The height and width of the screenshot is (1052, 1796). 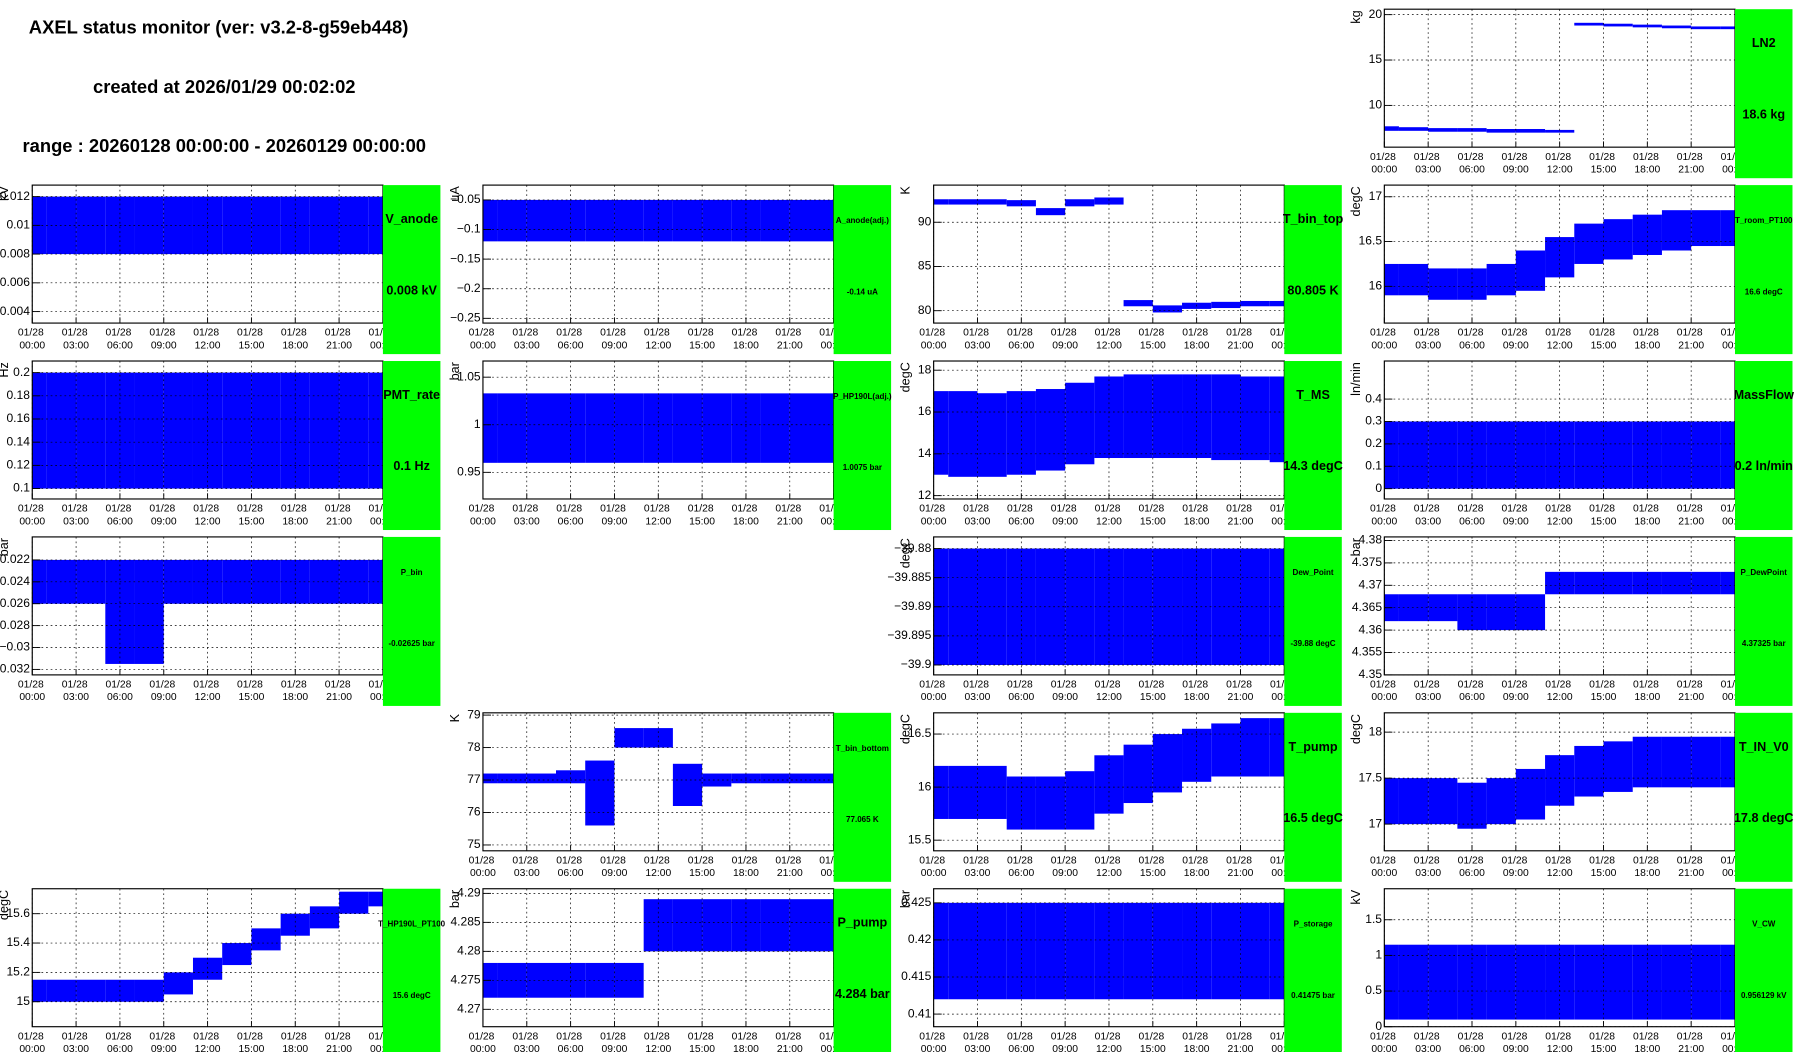 What do you see at coordinates (925, 221) in the screenshot?
I see `y-tick-label: 90` at bounding box center [925, 221].